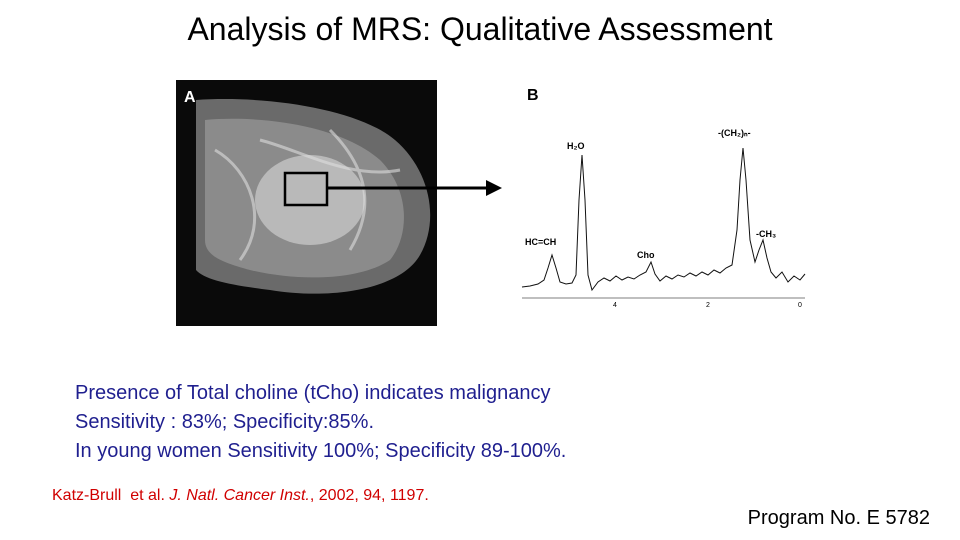 This screenshot has width=960, height=540. What do you see at coordinates (800, 305) in the screenshot?
I see `ppm-tick: 0` at bounding box center [800, 305].